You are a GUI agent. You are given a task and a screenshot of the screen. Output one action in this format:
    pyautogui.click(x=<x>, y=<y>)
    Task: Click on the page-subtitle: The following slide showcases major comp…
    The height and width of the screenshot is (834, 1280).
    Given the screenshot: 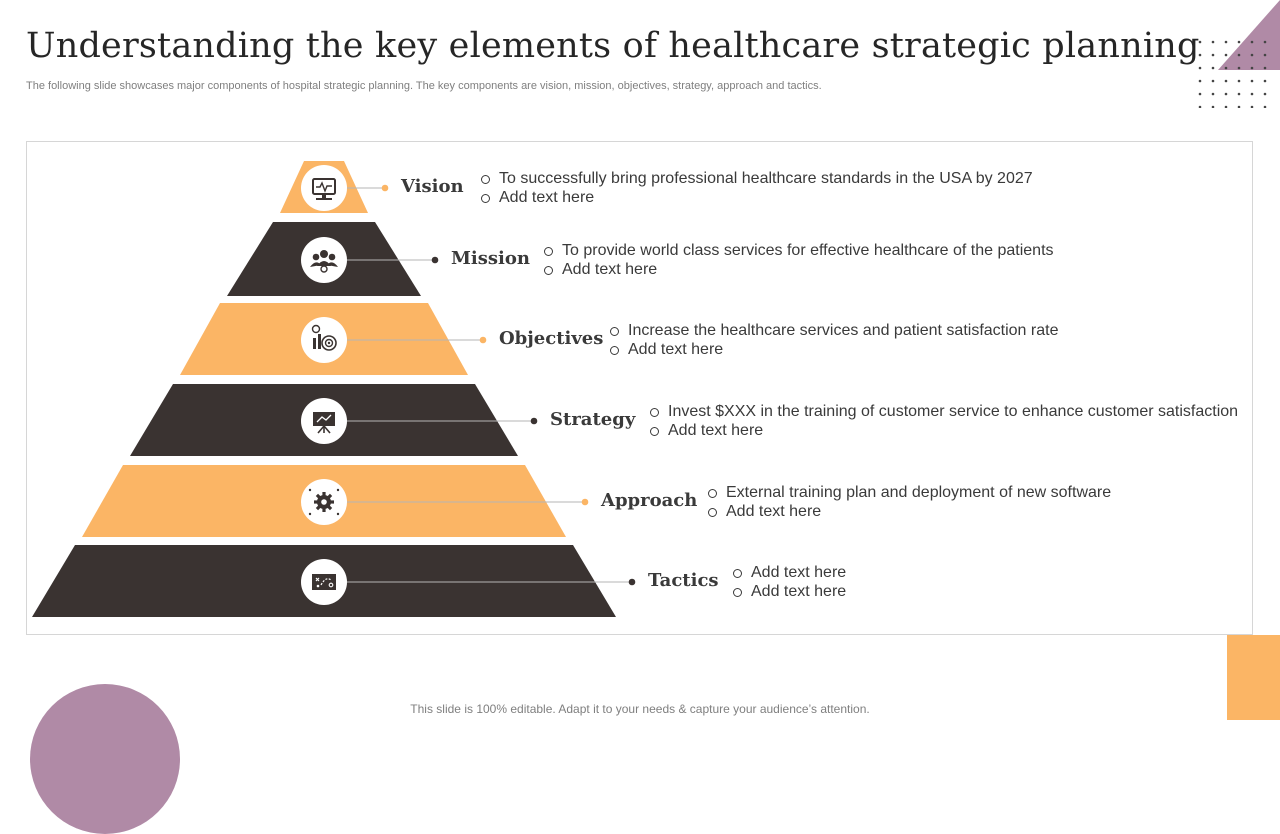 What is the action you would take?
    pyautogui.click(x=424, y=86)
    